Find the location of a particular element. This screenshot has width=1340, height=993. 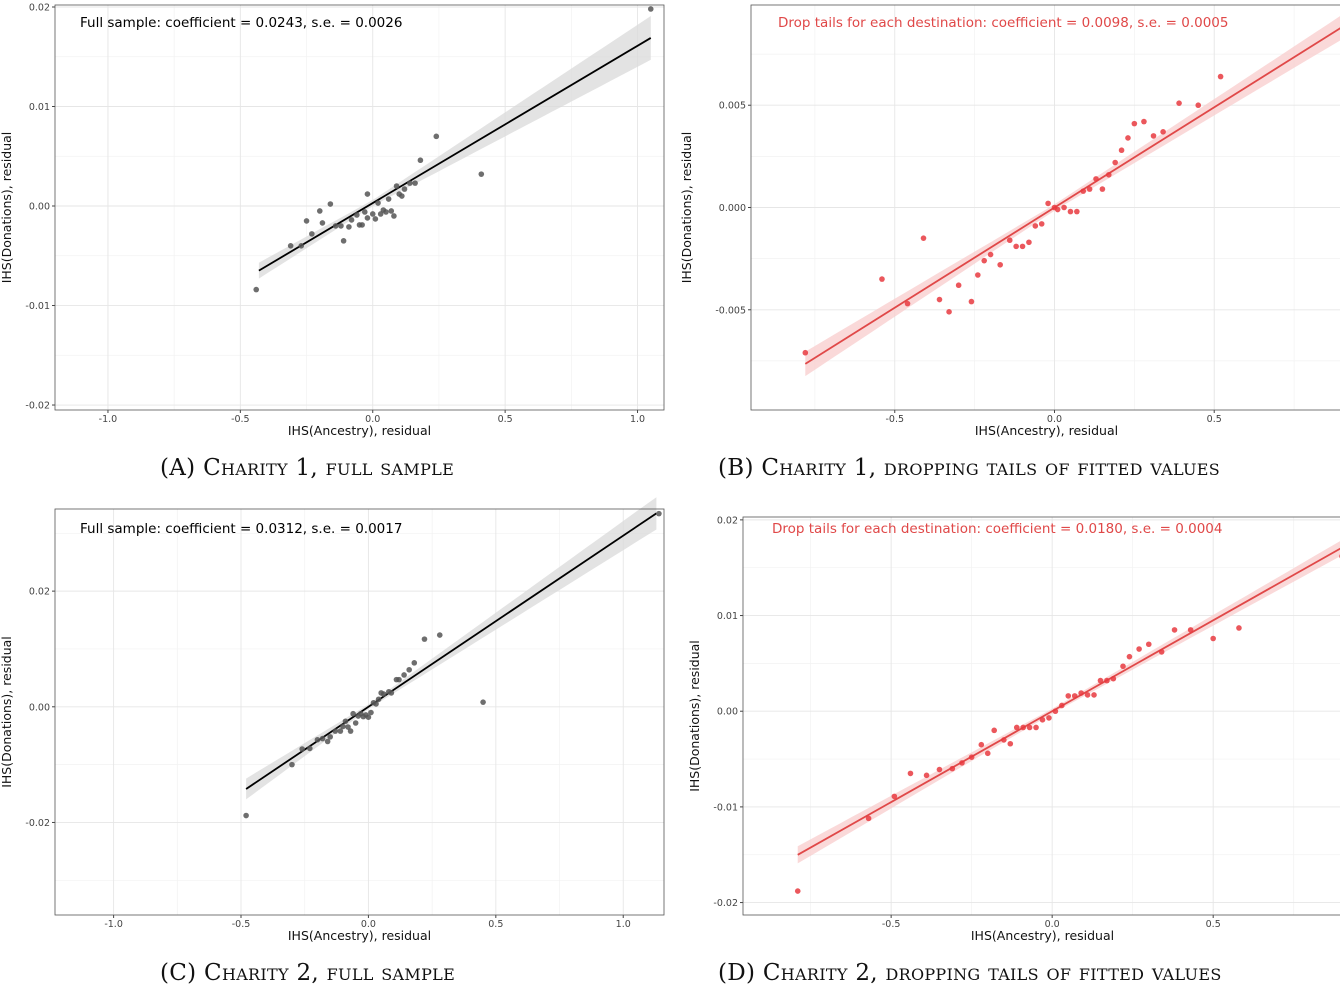

y-tick-label: 0.00 is located at coordinates (39, 707).